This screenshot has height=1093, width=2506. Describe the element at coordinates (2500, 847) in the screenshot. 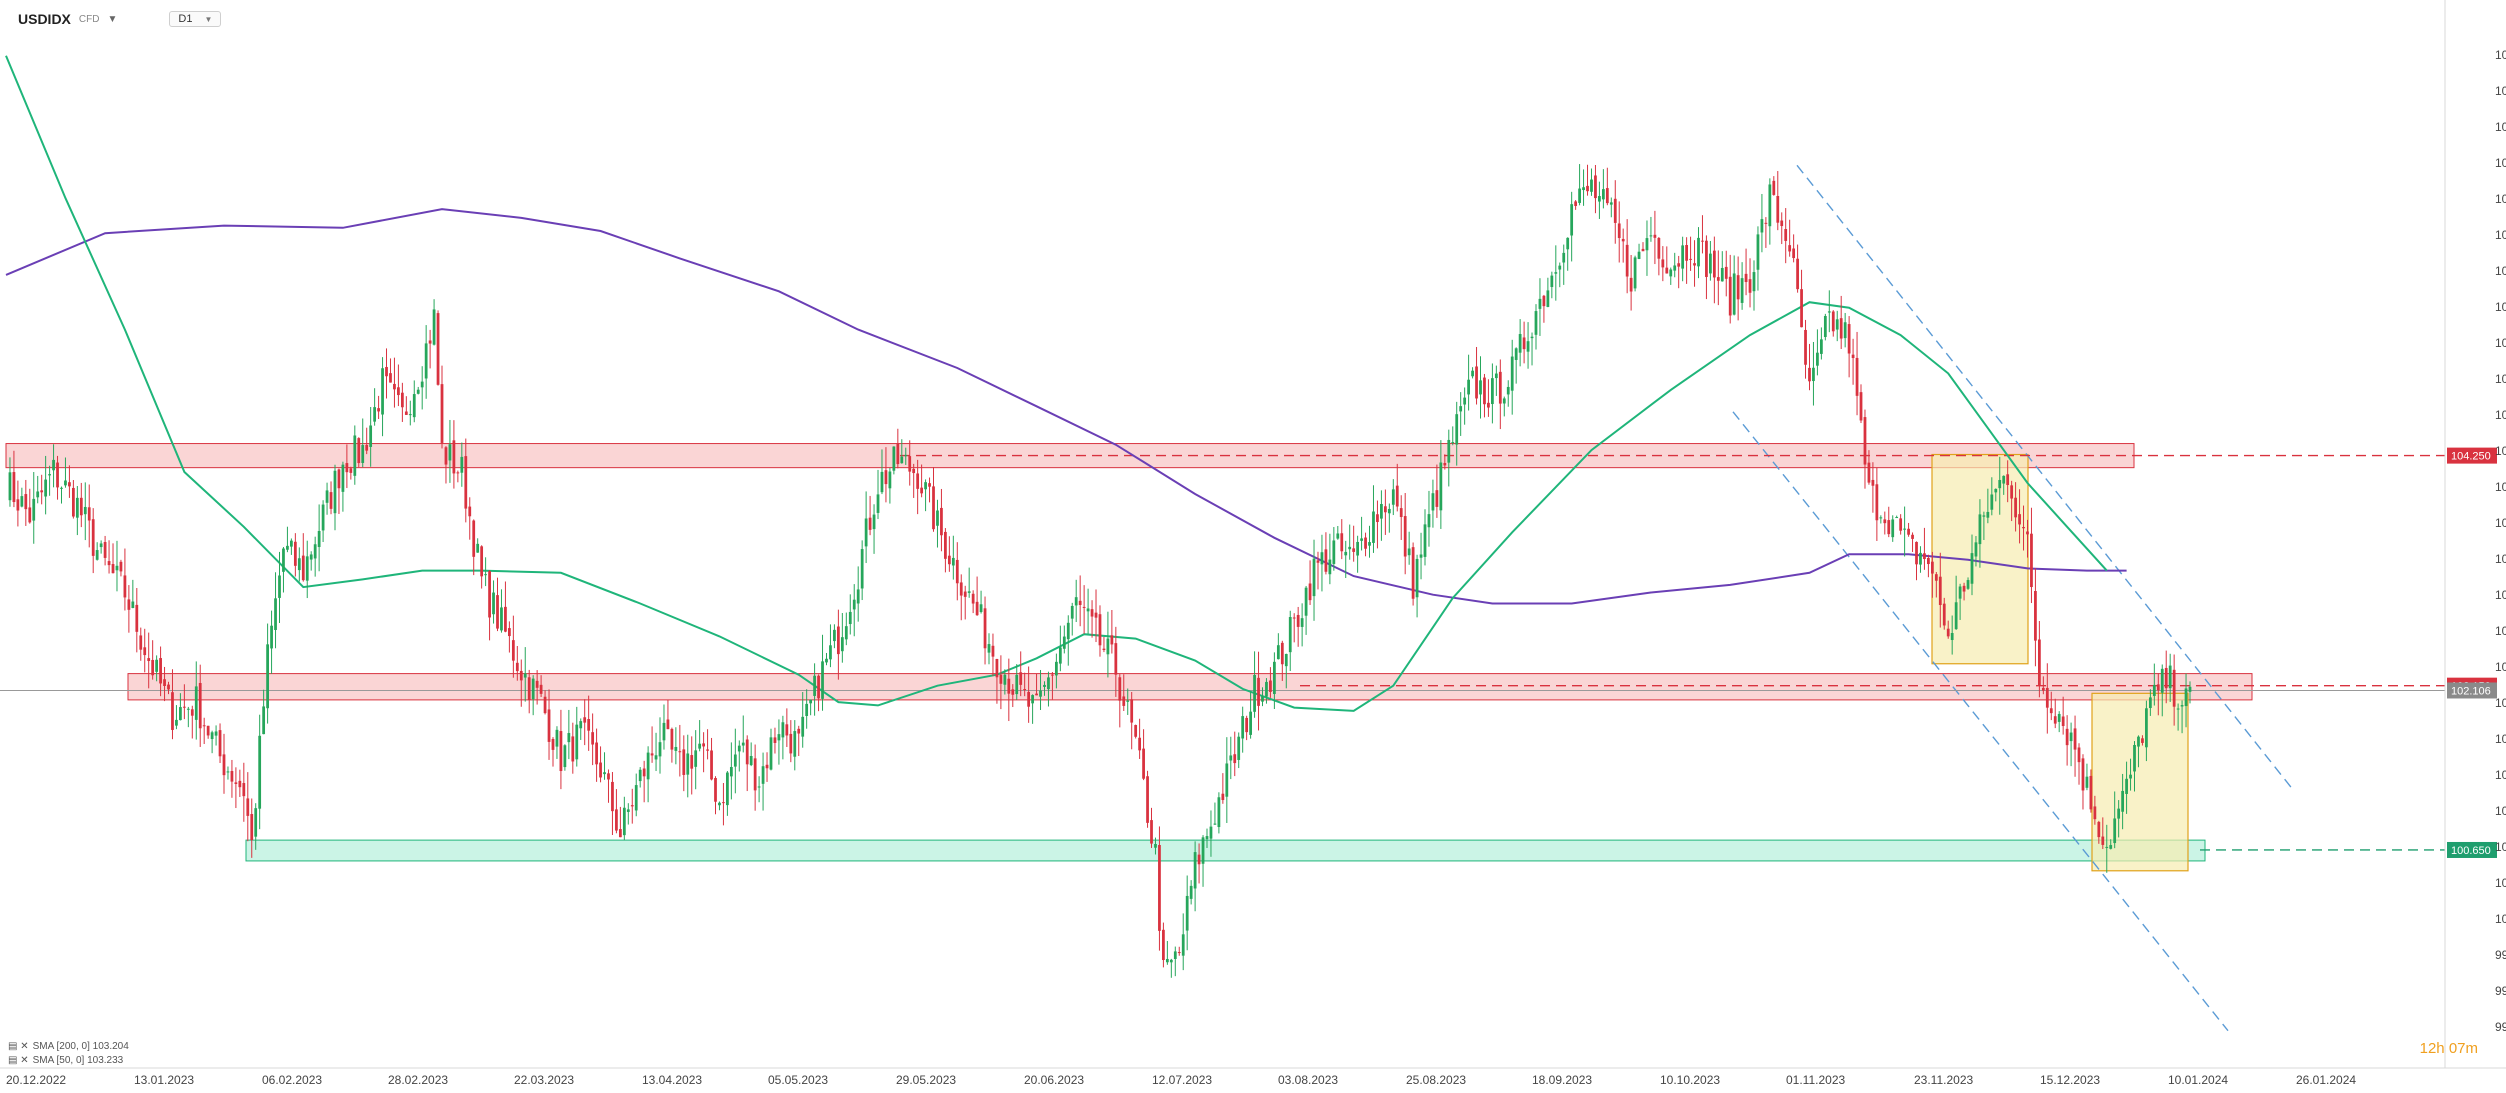

I see `y-tick-label: 100.677` at that location.